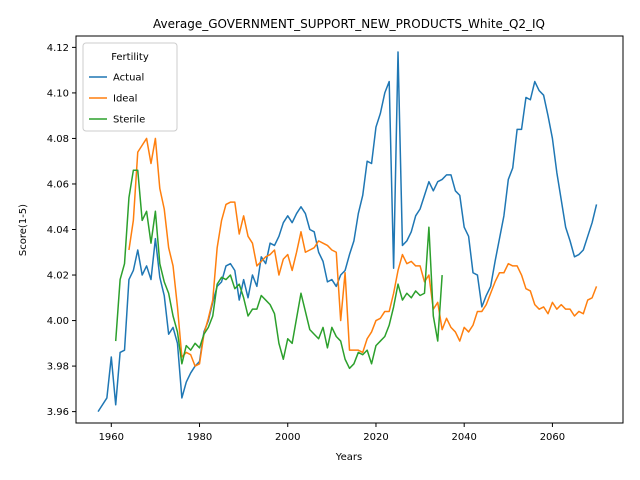 The height and width of the screenshot is (480, 640). What do you see at coordinates (552, 437) in the screenshot?
I see `x-tick-label: 2060` at bounding box center [552, 437].